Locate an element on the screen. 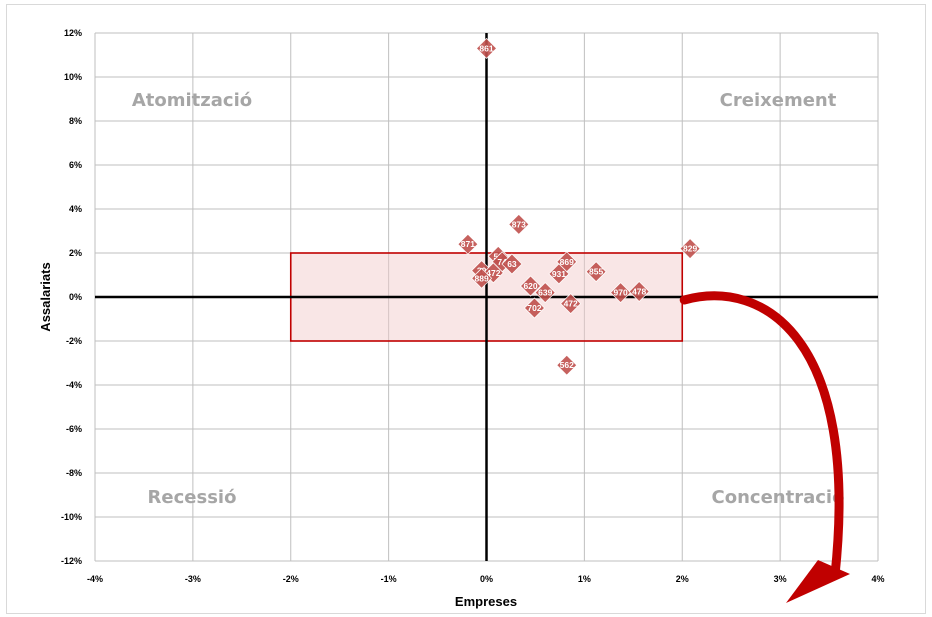  x-axis-title: Empreses is located at coordinates (486, 601).